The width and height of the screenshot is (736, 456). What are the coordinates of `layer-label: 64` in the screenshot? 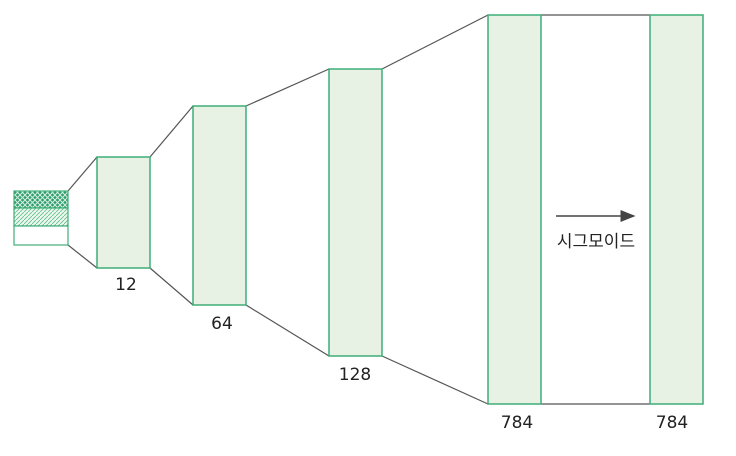 It's located at (222, 324).